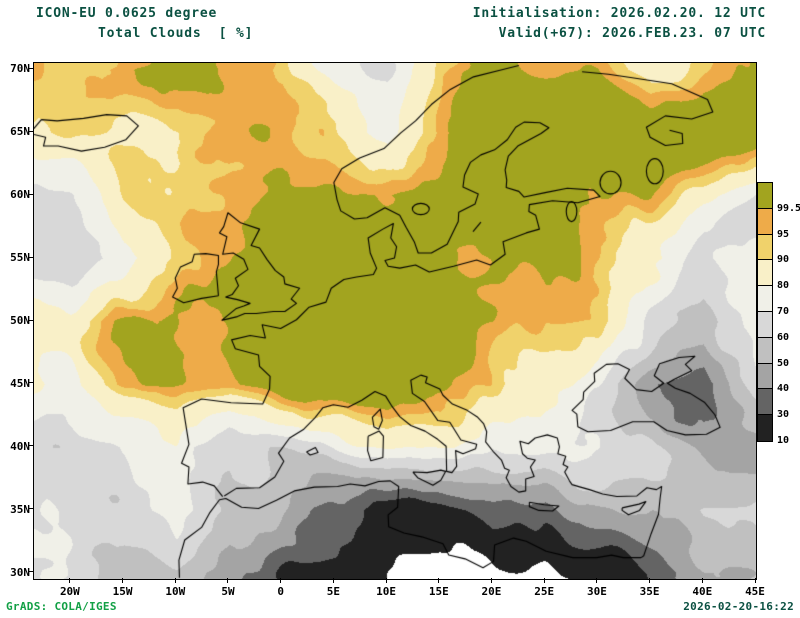 This screenshot has height=618, width=800. Describe the element at coordinates (783, 260) in the screenshot. I see `colorbar-label: 90` at that location.